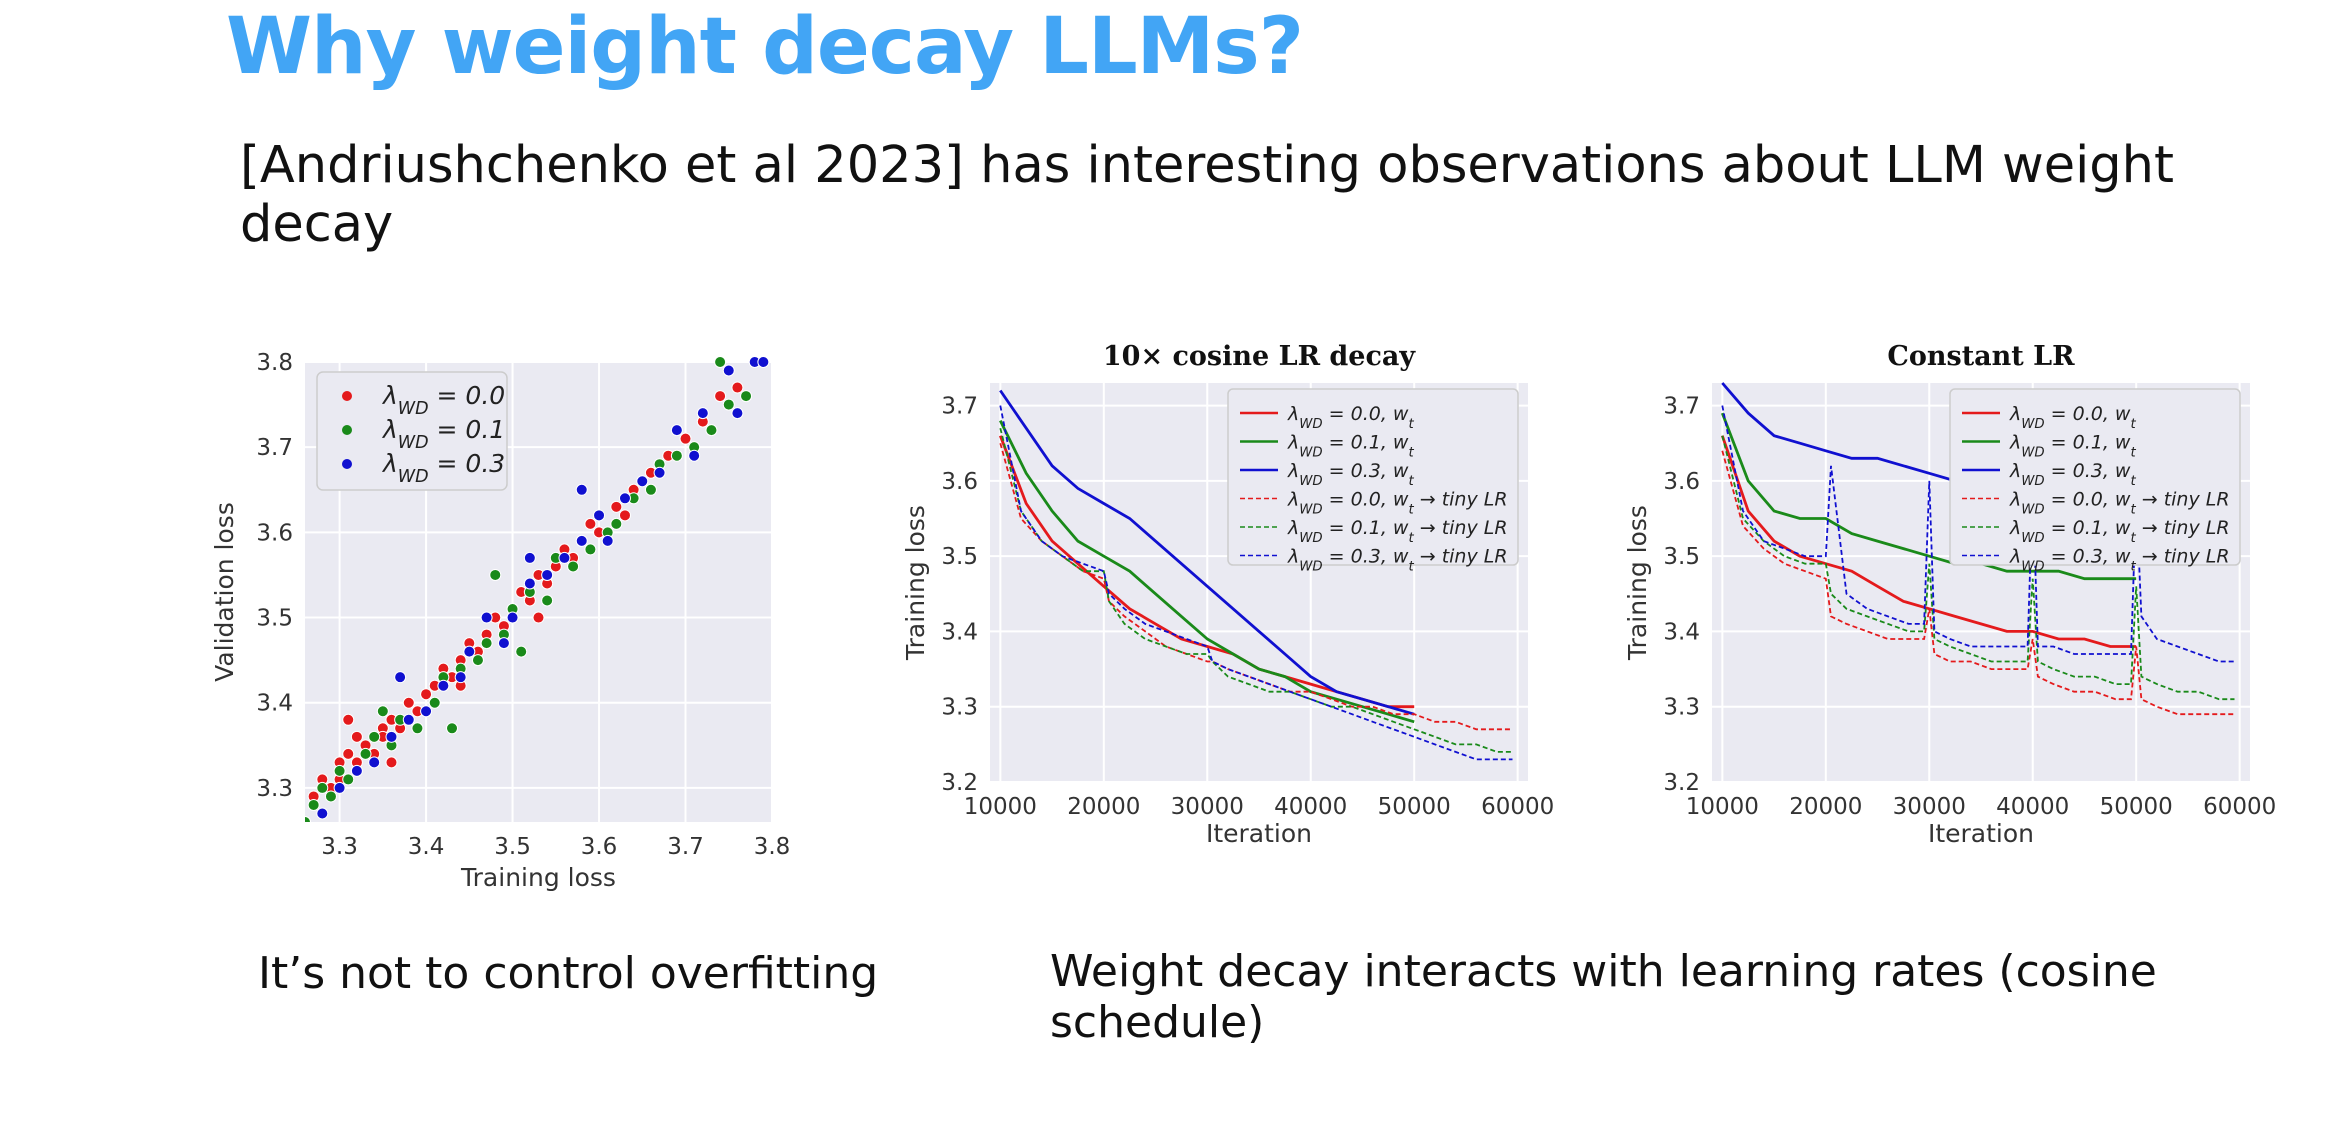 This screenshot has height=1130, width=2336. What do you see at coordinates (224, 592) in the screenshot?
I see `y-axis-label: Validation loss` at bounding box center [224, 592].